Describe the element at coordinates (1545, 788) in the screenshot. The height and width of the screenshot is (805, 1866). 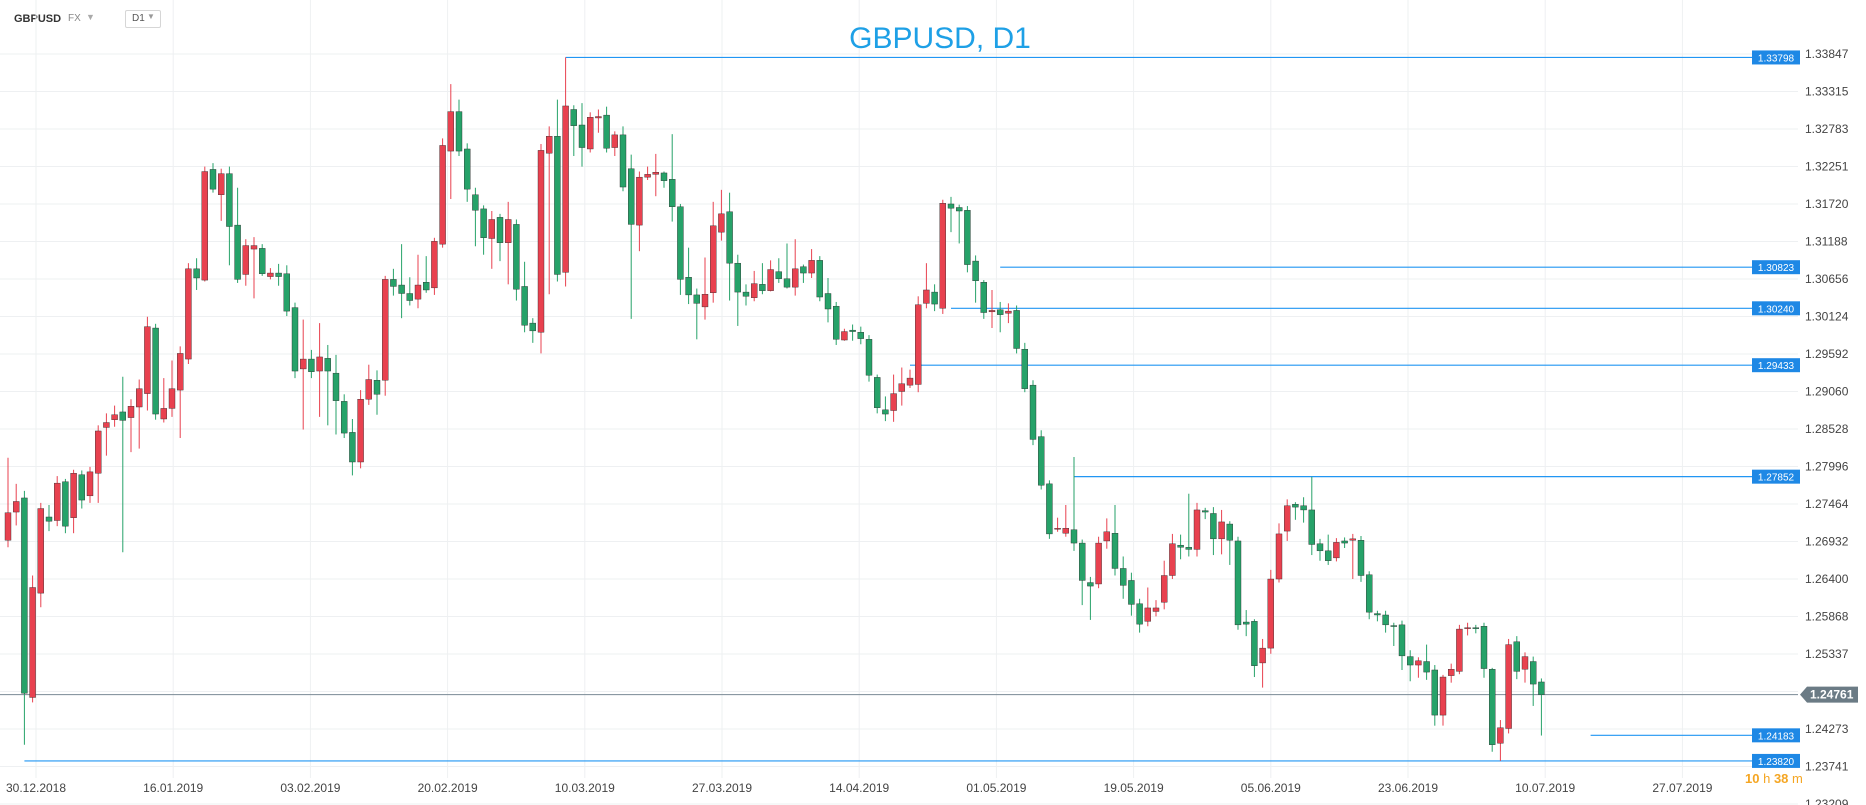
I see `x-tick-label: 10.07.2019` at that location.